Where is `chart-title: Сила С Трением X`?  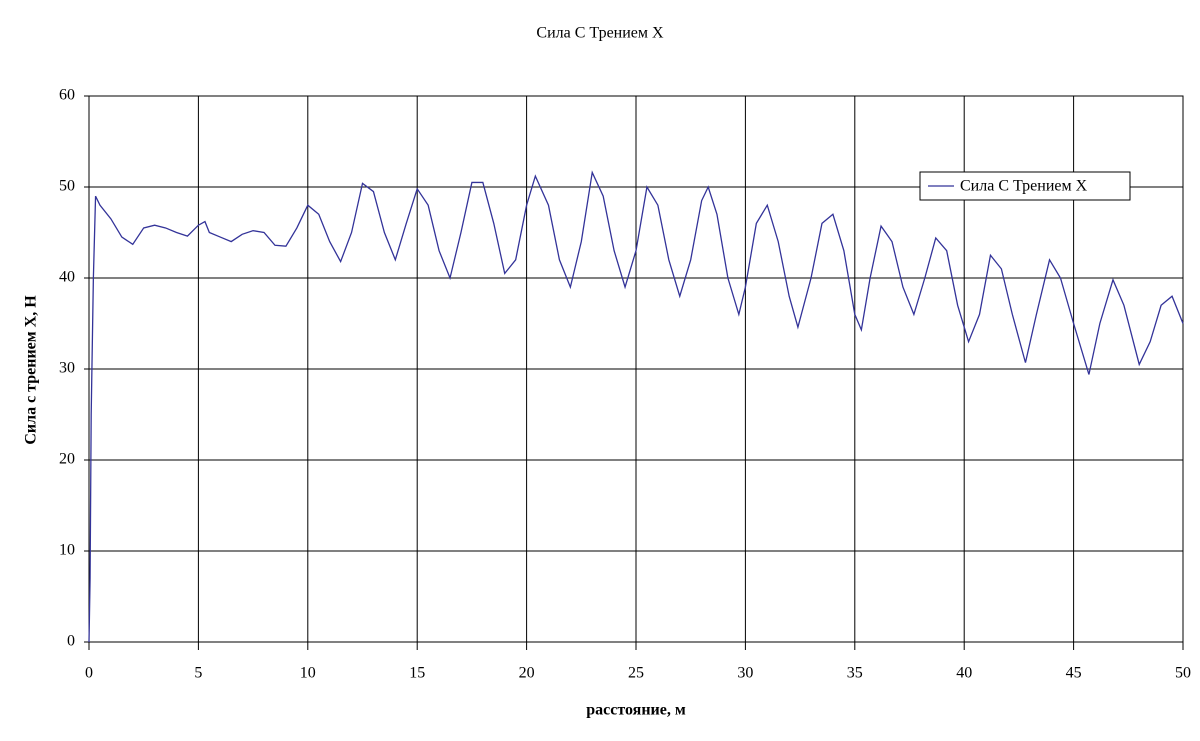 chart-title: Сила С Трением X is located at coordinates (600, 33).